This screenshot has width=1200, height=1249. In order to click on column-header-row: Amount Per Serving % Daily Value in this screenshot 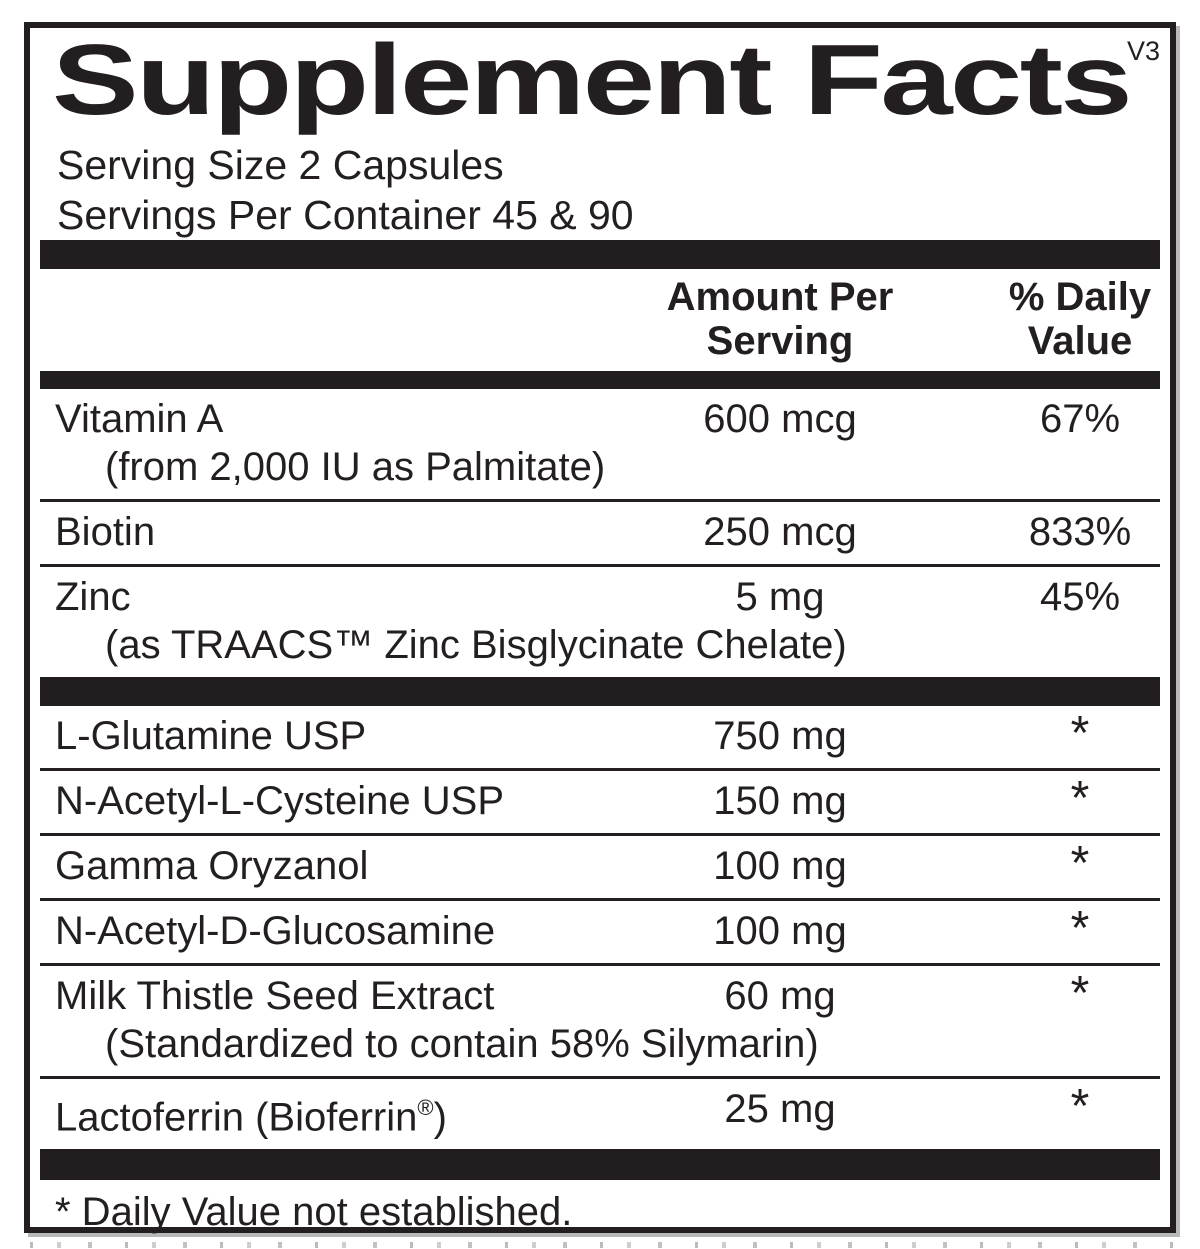, I will do `click(600, 320)`.